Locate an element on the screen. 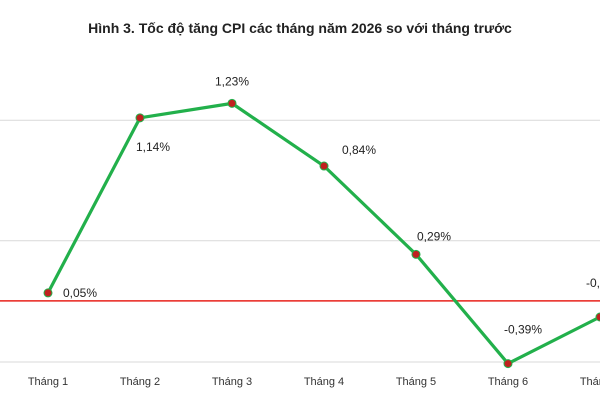  data-label-4: 0,84% is located at coordinates (359, 150).